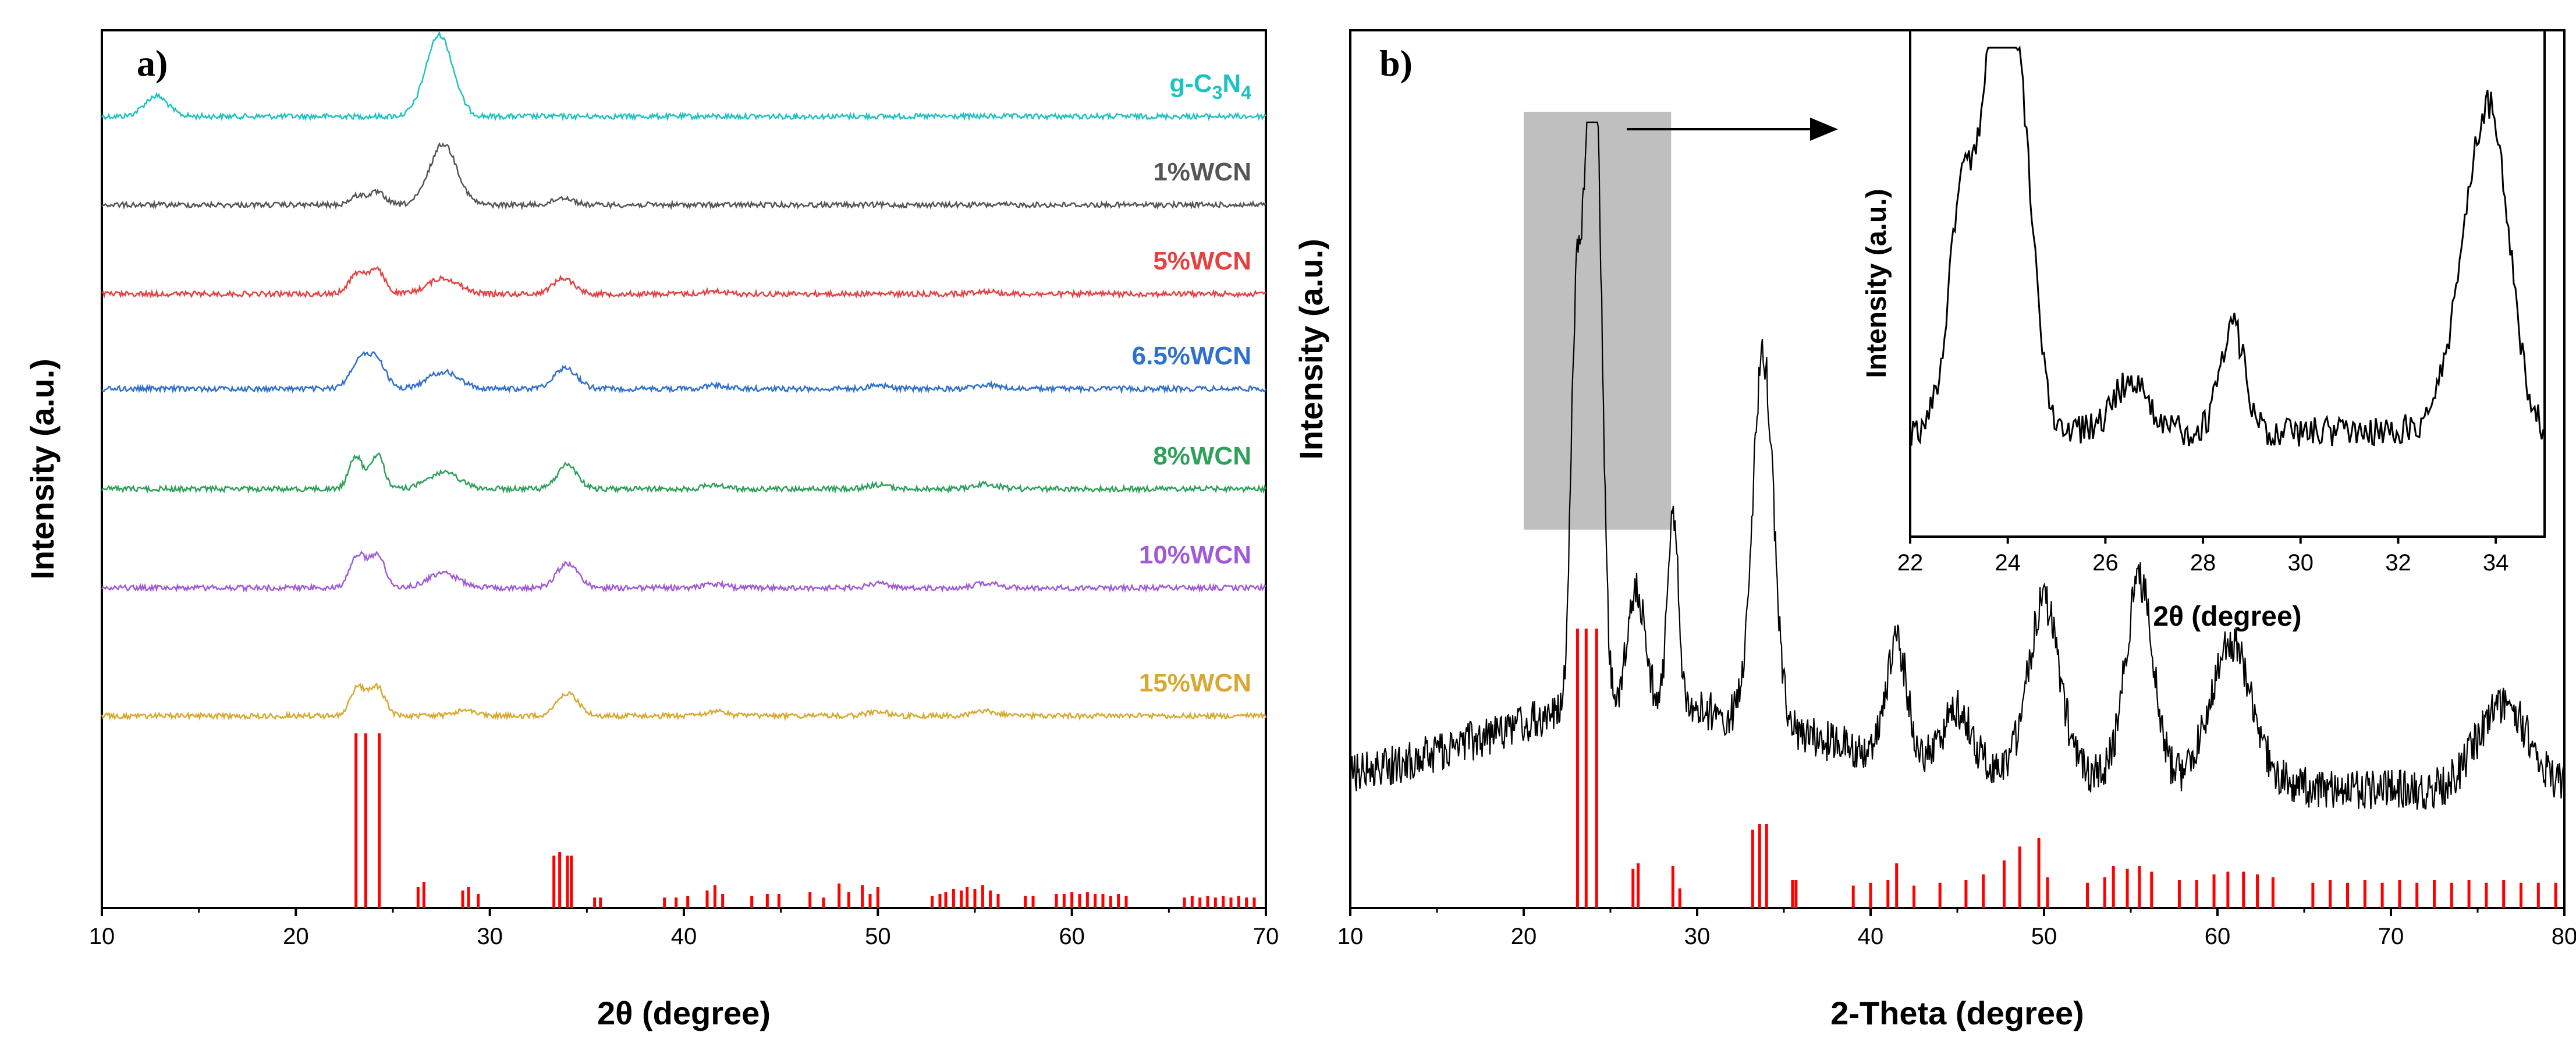 This screenshot has width=2576, height=1043. What do you see at coordinates (684, 936) in the screenshot?
I see `panel-a-x-tick-label: 40` at bounding box center [684, 936].